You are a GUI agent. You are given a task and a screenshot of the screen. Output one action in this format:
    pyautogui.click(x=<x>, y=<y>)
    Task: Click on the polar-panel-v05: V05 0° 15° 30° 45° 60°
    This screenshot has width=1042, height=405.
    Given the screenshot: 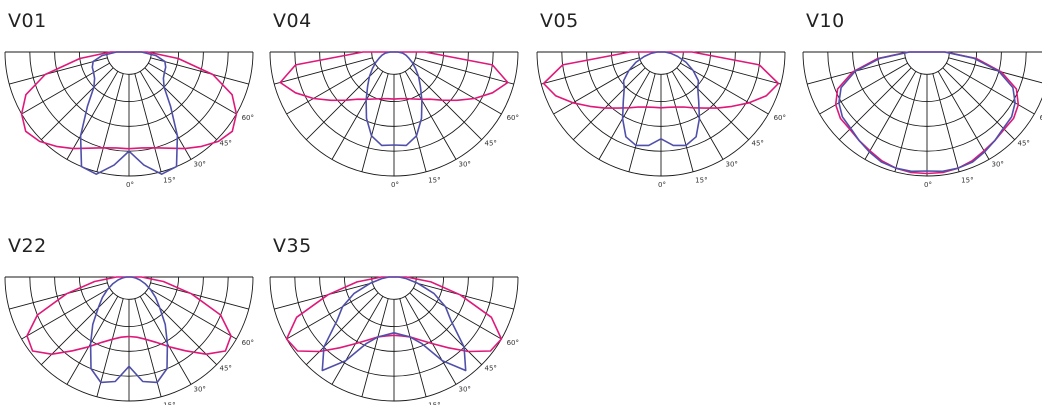 What is the action you would take?
    pyautogui.click(x=662, y=100)
    